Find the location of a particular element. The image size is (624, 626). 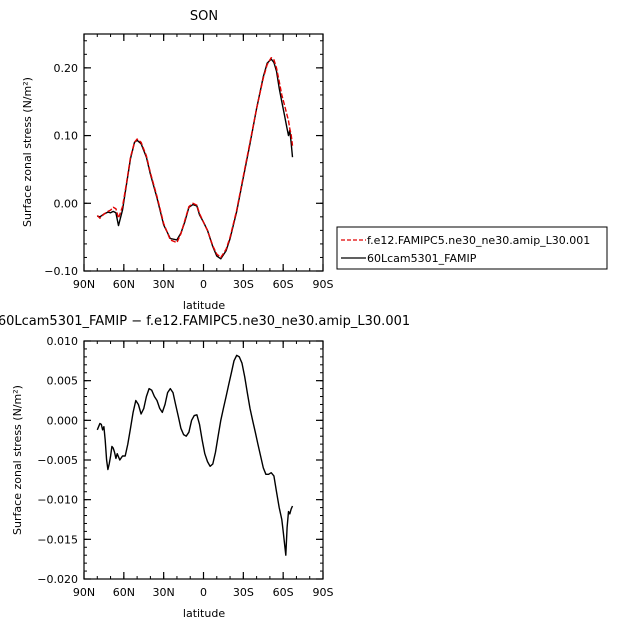

legend-label-60L: 60Lcam5301_FAMIP is located at coordinates (422, 258).